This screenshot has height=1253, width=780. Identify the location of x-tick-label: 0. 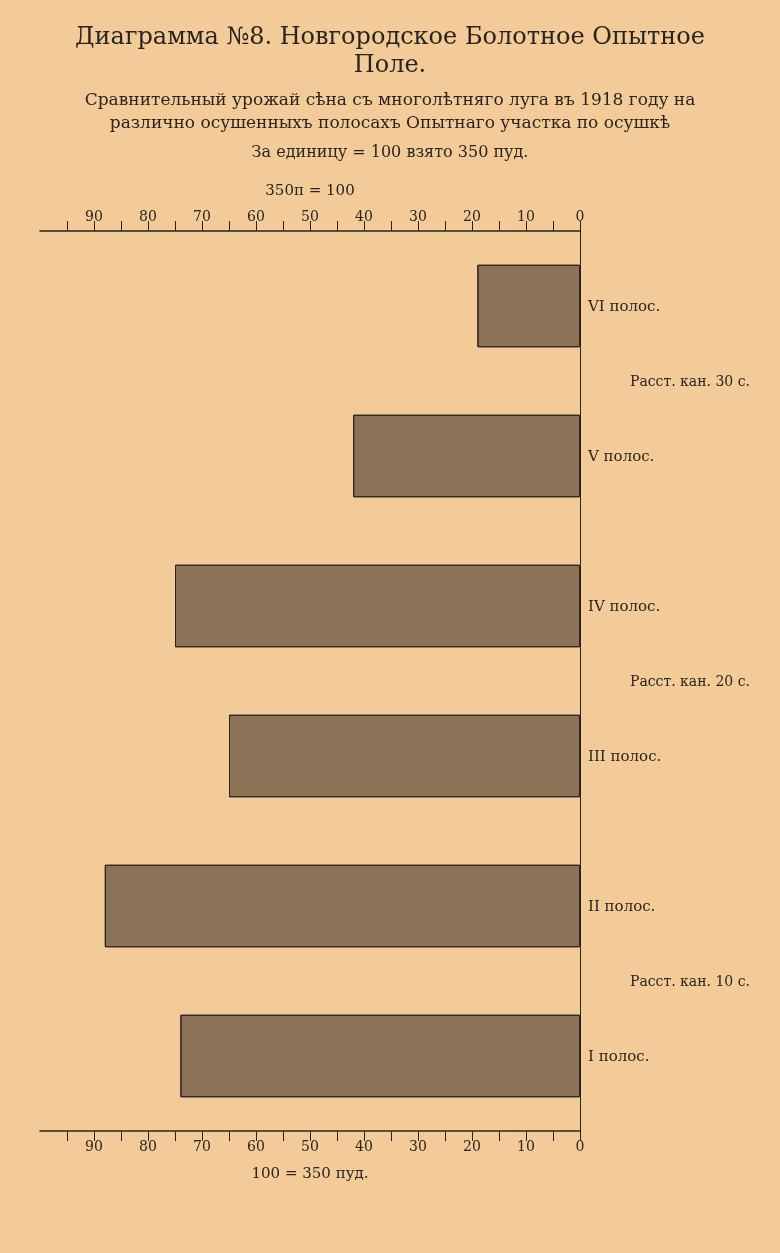
(580, 1145).